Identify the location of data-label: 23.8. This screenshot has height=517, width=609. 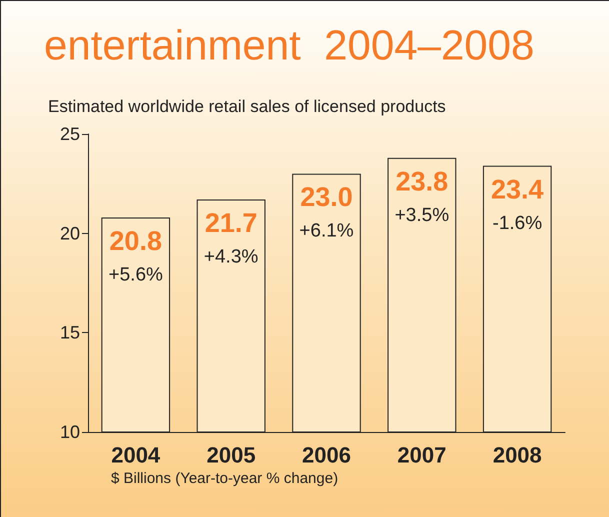
(422, 181).